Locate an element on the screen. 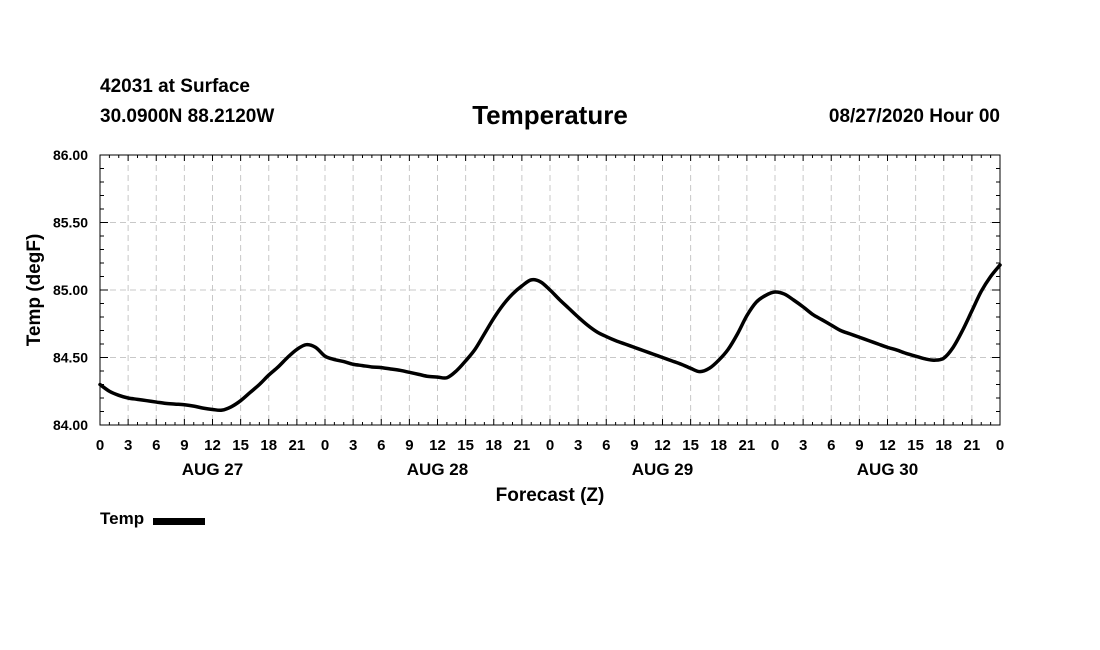 Image resolution: width=1100 pixels, height=650 pixels. station-coordinates: 30.0900N 88.2120W is located at coordinates (187, 116).